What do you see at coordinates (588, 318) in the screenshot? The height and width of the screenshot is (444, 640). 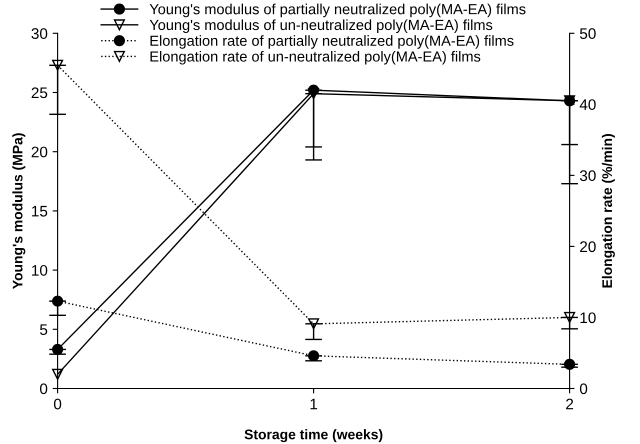 I see `y2-tick-label: 10` at bounding box center [588, 318].